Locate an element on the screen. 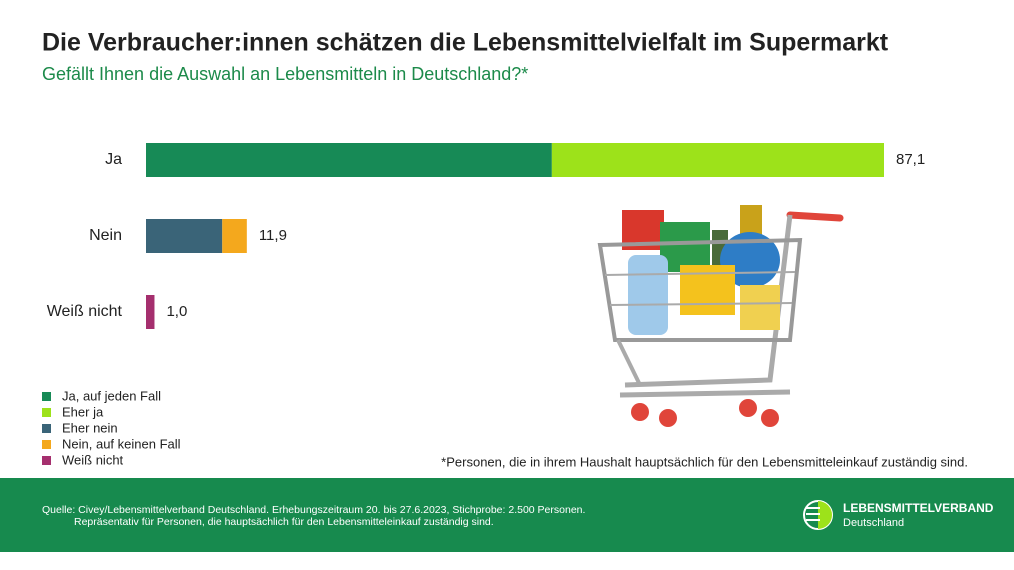 Image resolution: width=1014 pixels, height=570 pixels. brand-logo is located at coordinates (818, 515).